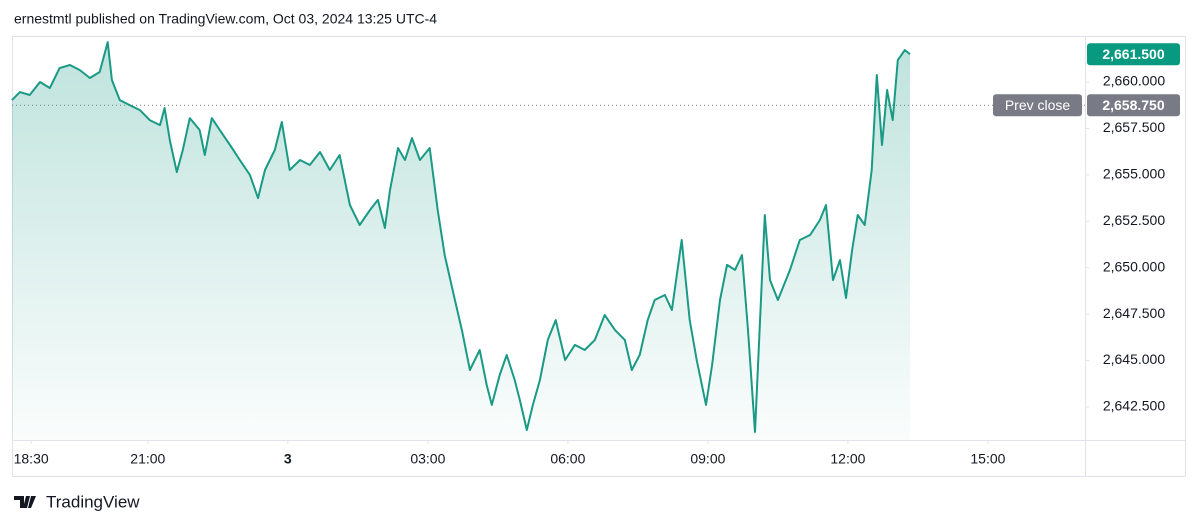 This screenshot has height=532, width=1200. Describe the element at coordinates (987, 459) in the screenshot. I see `x-tick-label: 15:00` at that location.